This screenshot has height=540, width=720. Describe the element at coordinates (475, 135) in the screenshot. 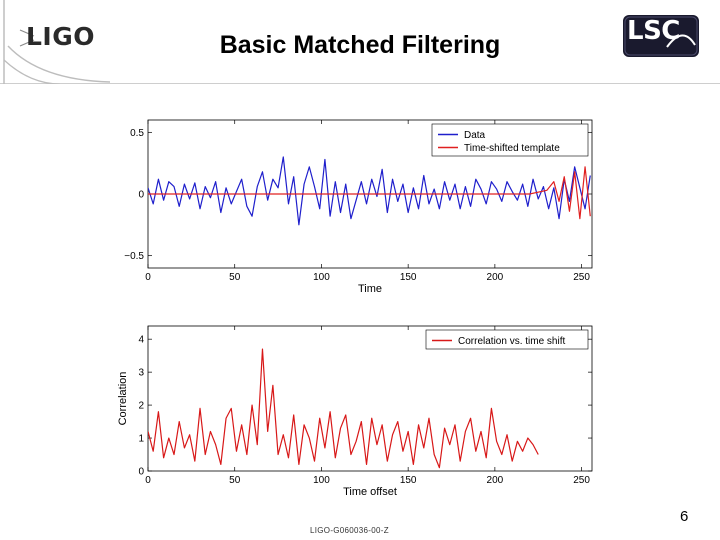

I see `legend-label: Data` at that location.